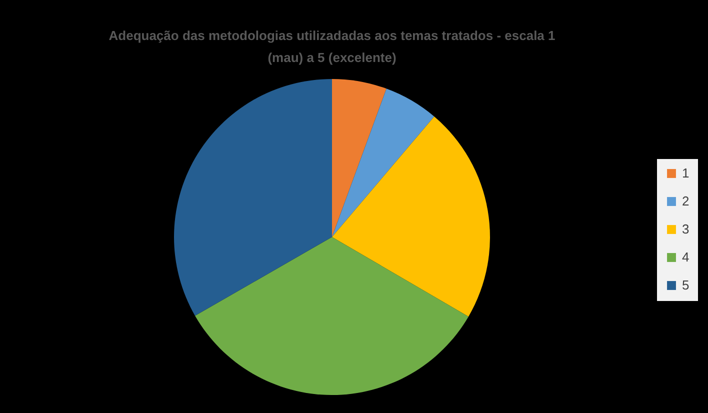 This screenshot has width=708, height=413. Describe the element at coordinates (686, 257) in the screenshot. I see `legend-label: 4` at that location.